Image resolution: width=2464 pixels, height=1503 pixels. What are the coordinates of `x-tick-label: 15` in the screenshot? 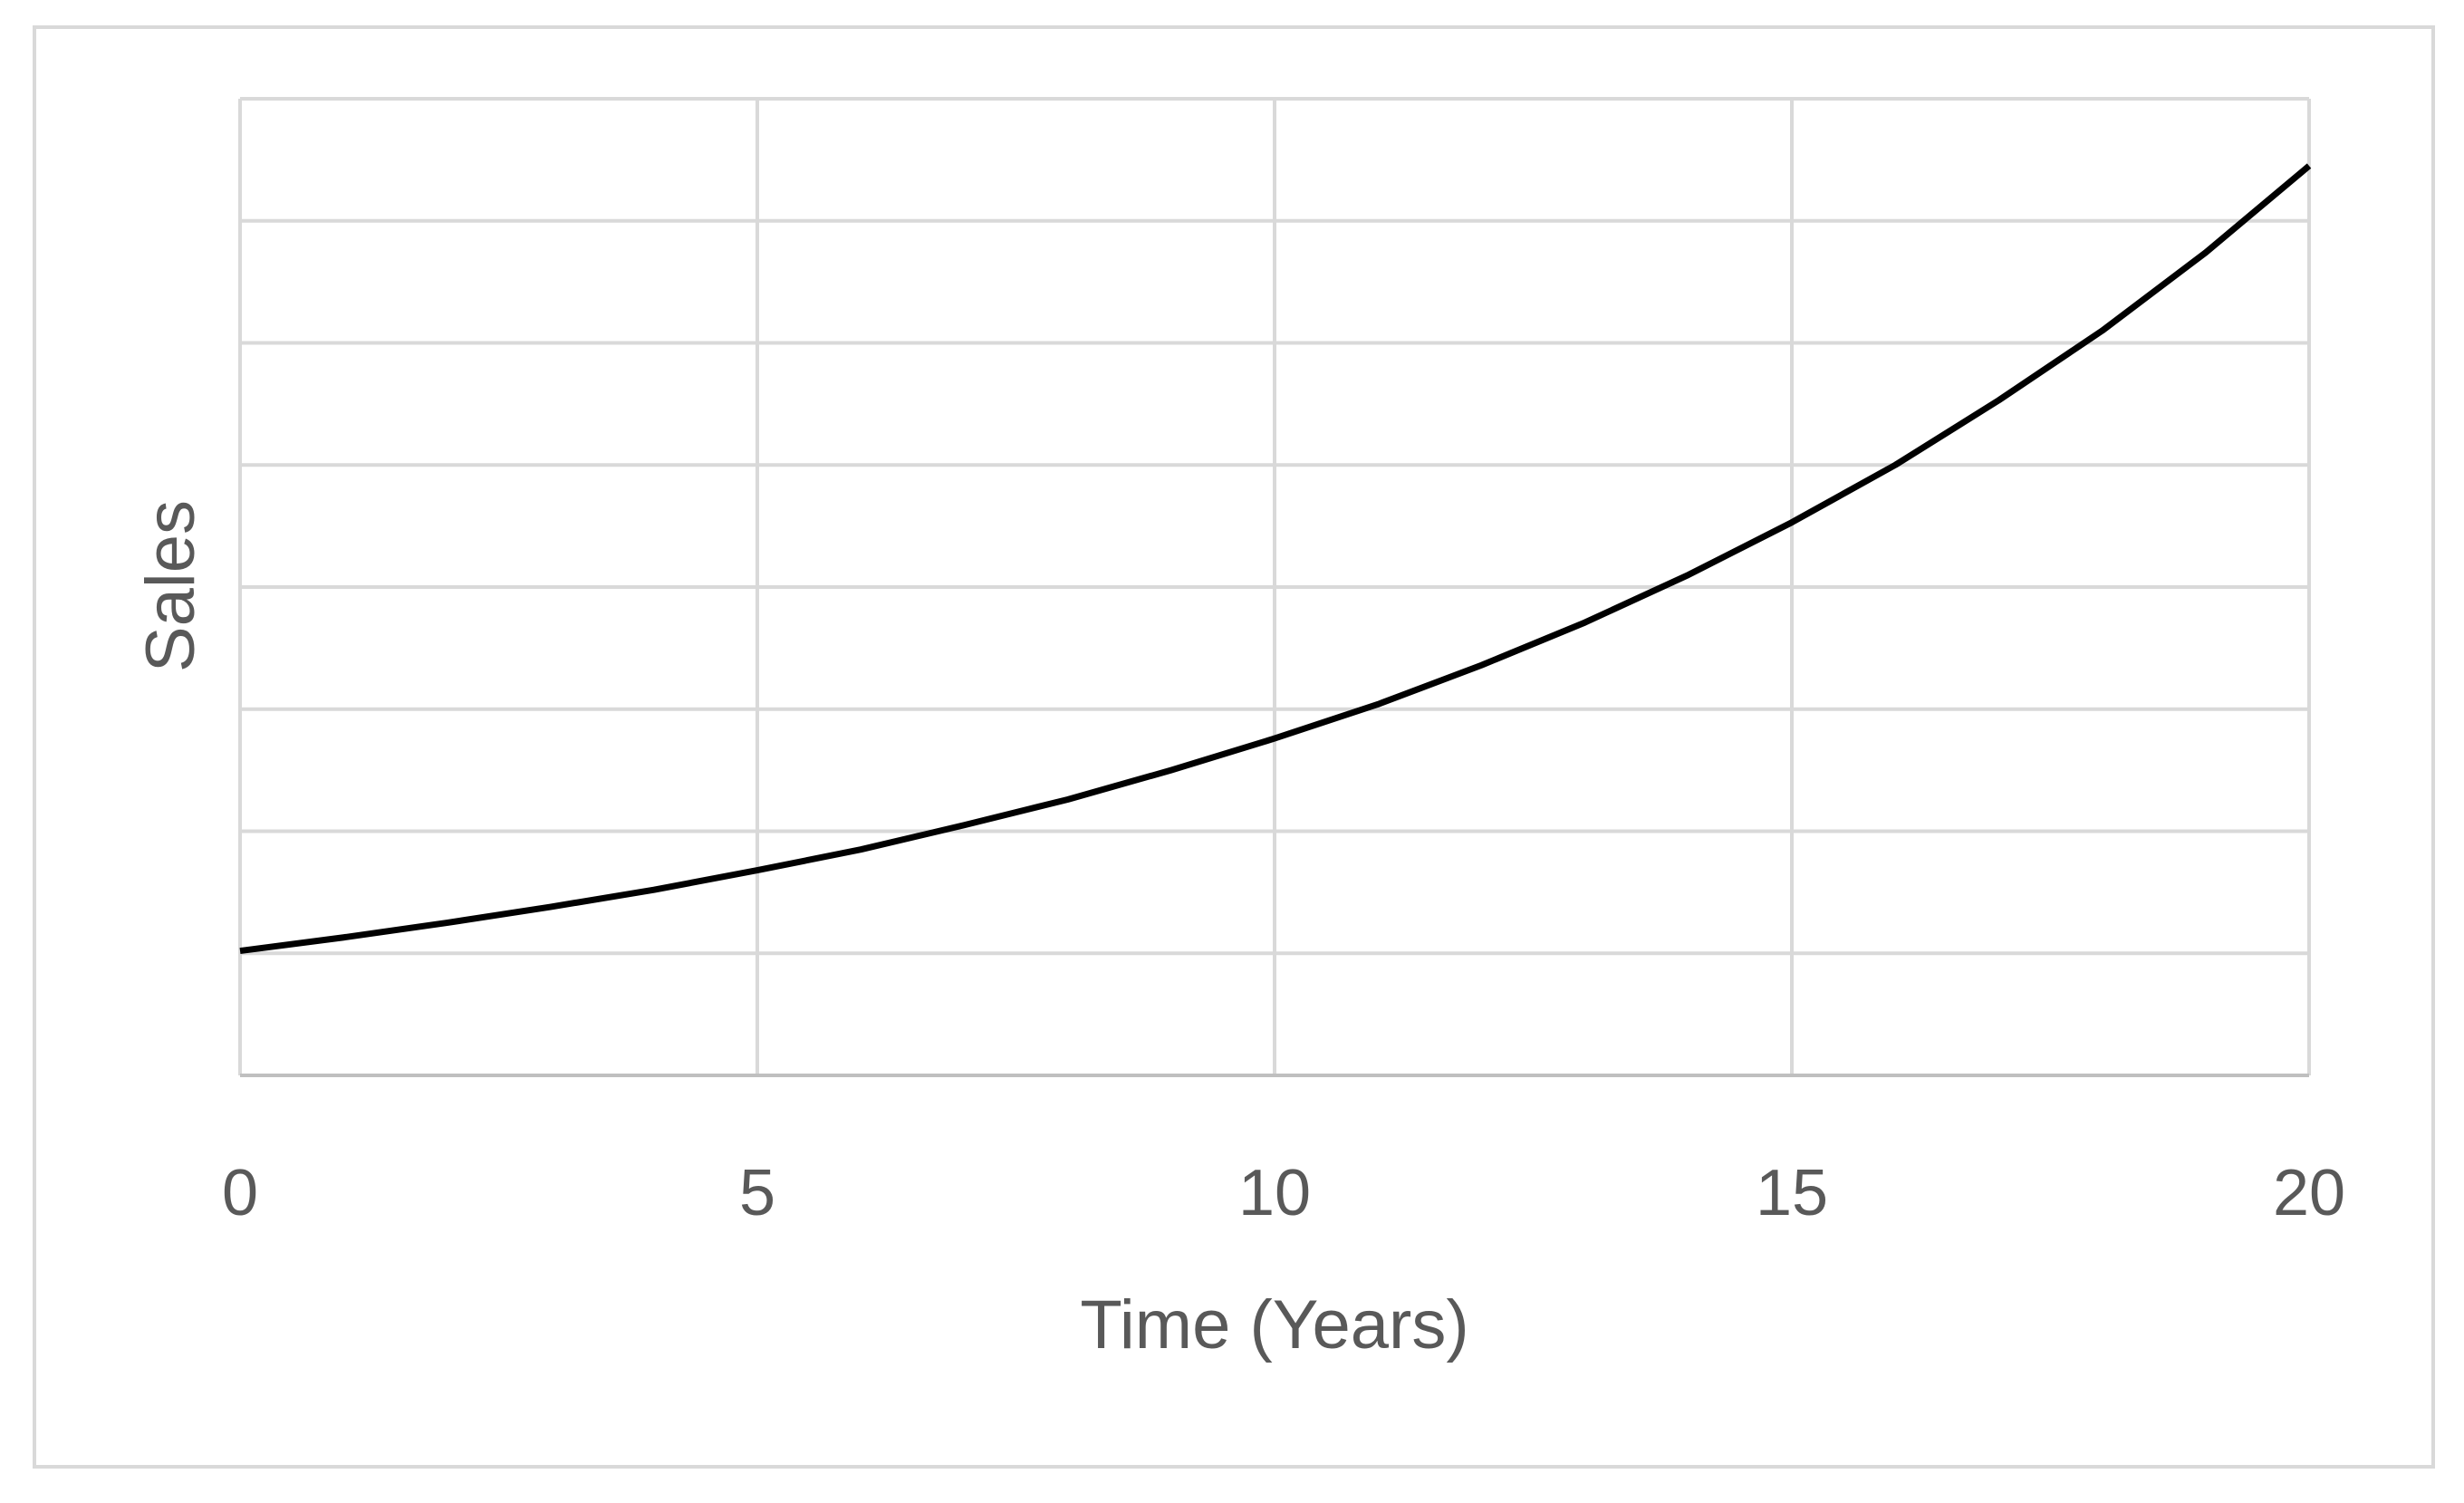 It's located at (1792, 1193).